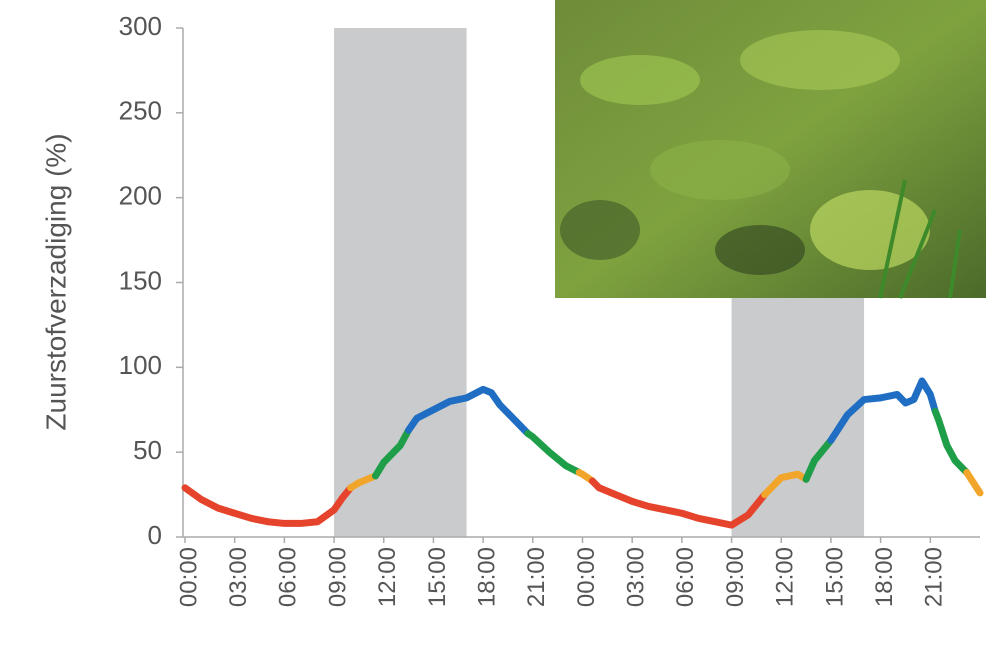 This screenshot has width=986, height=653. Describe the element at coordinates (55, 281) in the screenshot. I see `y-axis-label: Zuurstofverzadiging (%)` at that location.